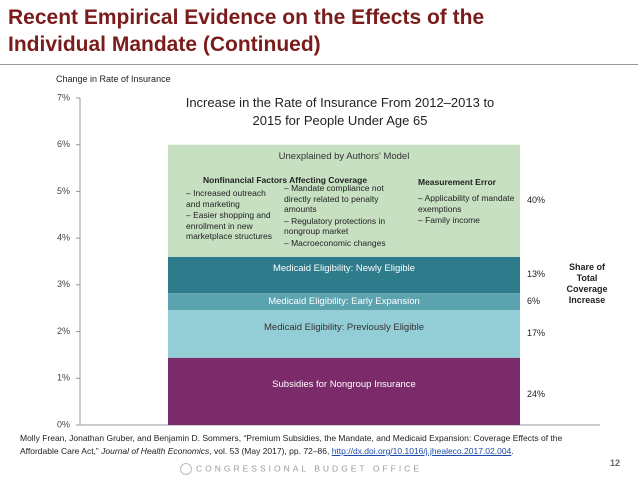  What do you see at coordinates (113, 79) in the screenshot?
I see `y-axis-label: Change in Rate of Insurance` at bounding box center [113, 79].